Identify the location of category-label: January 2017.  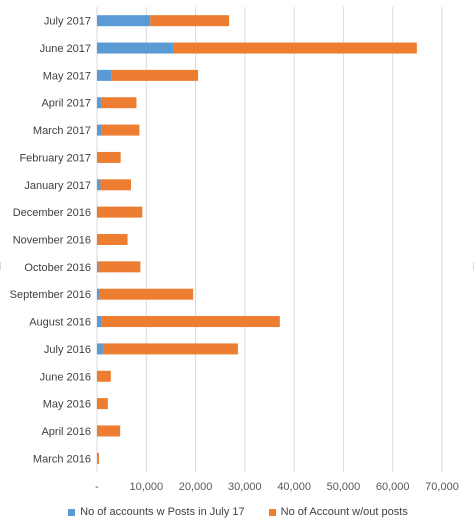
(57, 186).